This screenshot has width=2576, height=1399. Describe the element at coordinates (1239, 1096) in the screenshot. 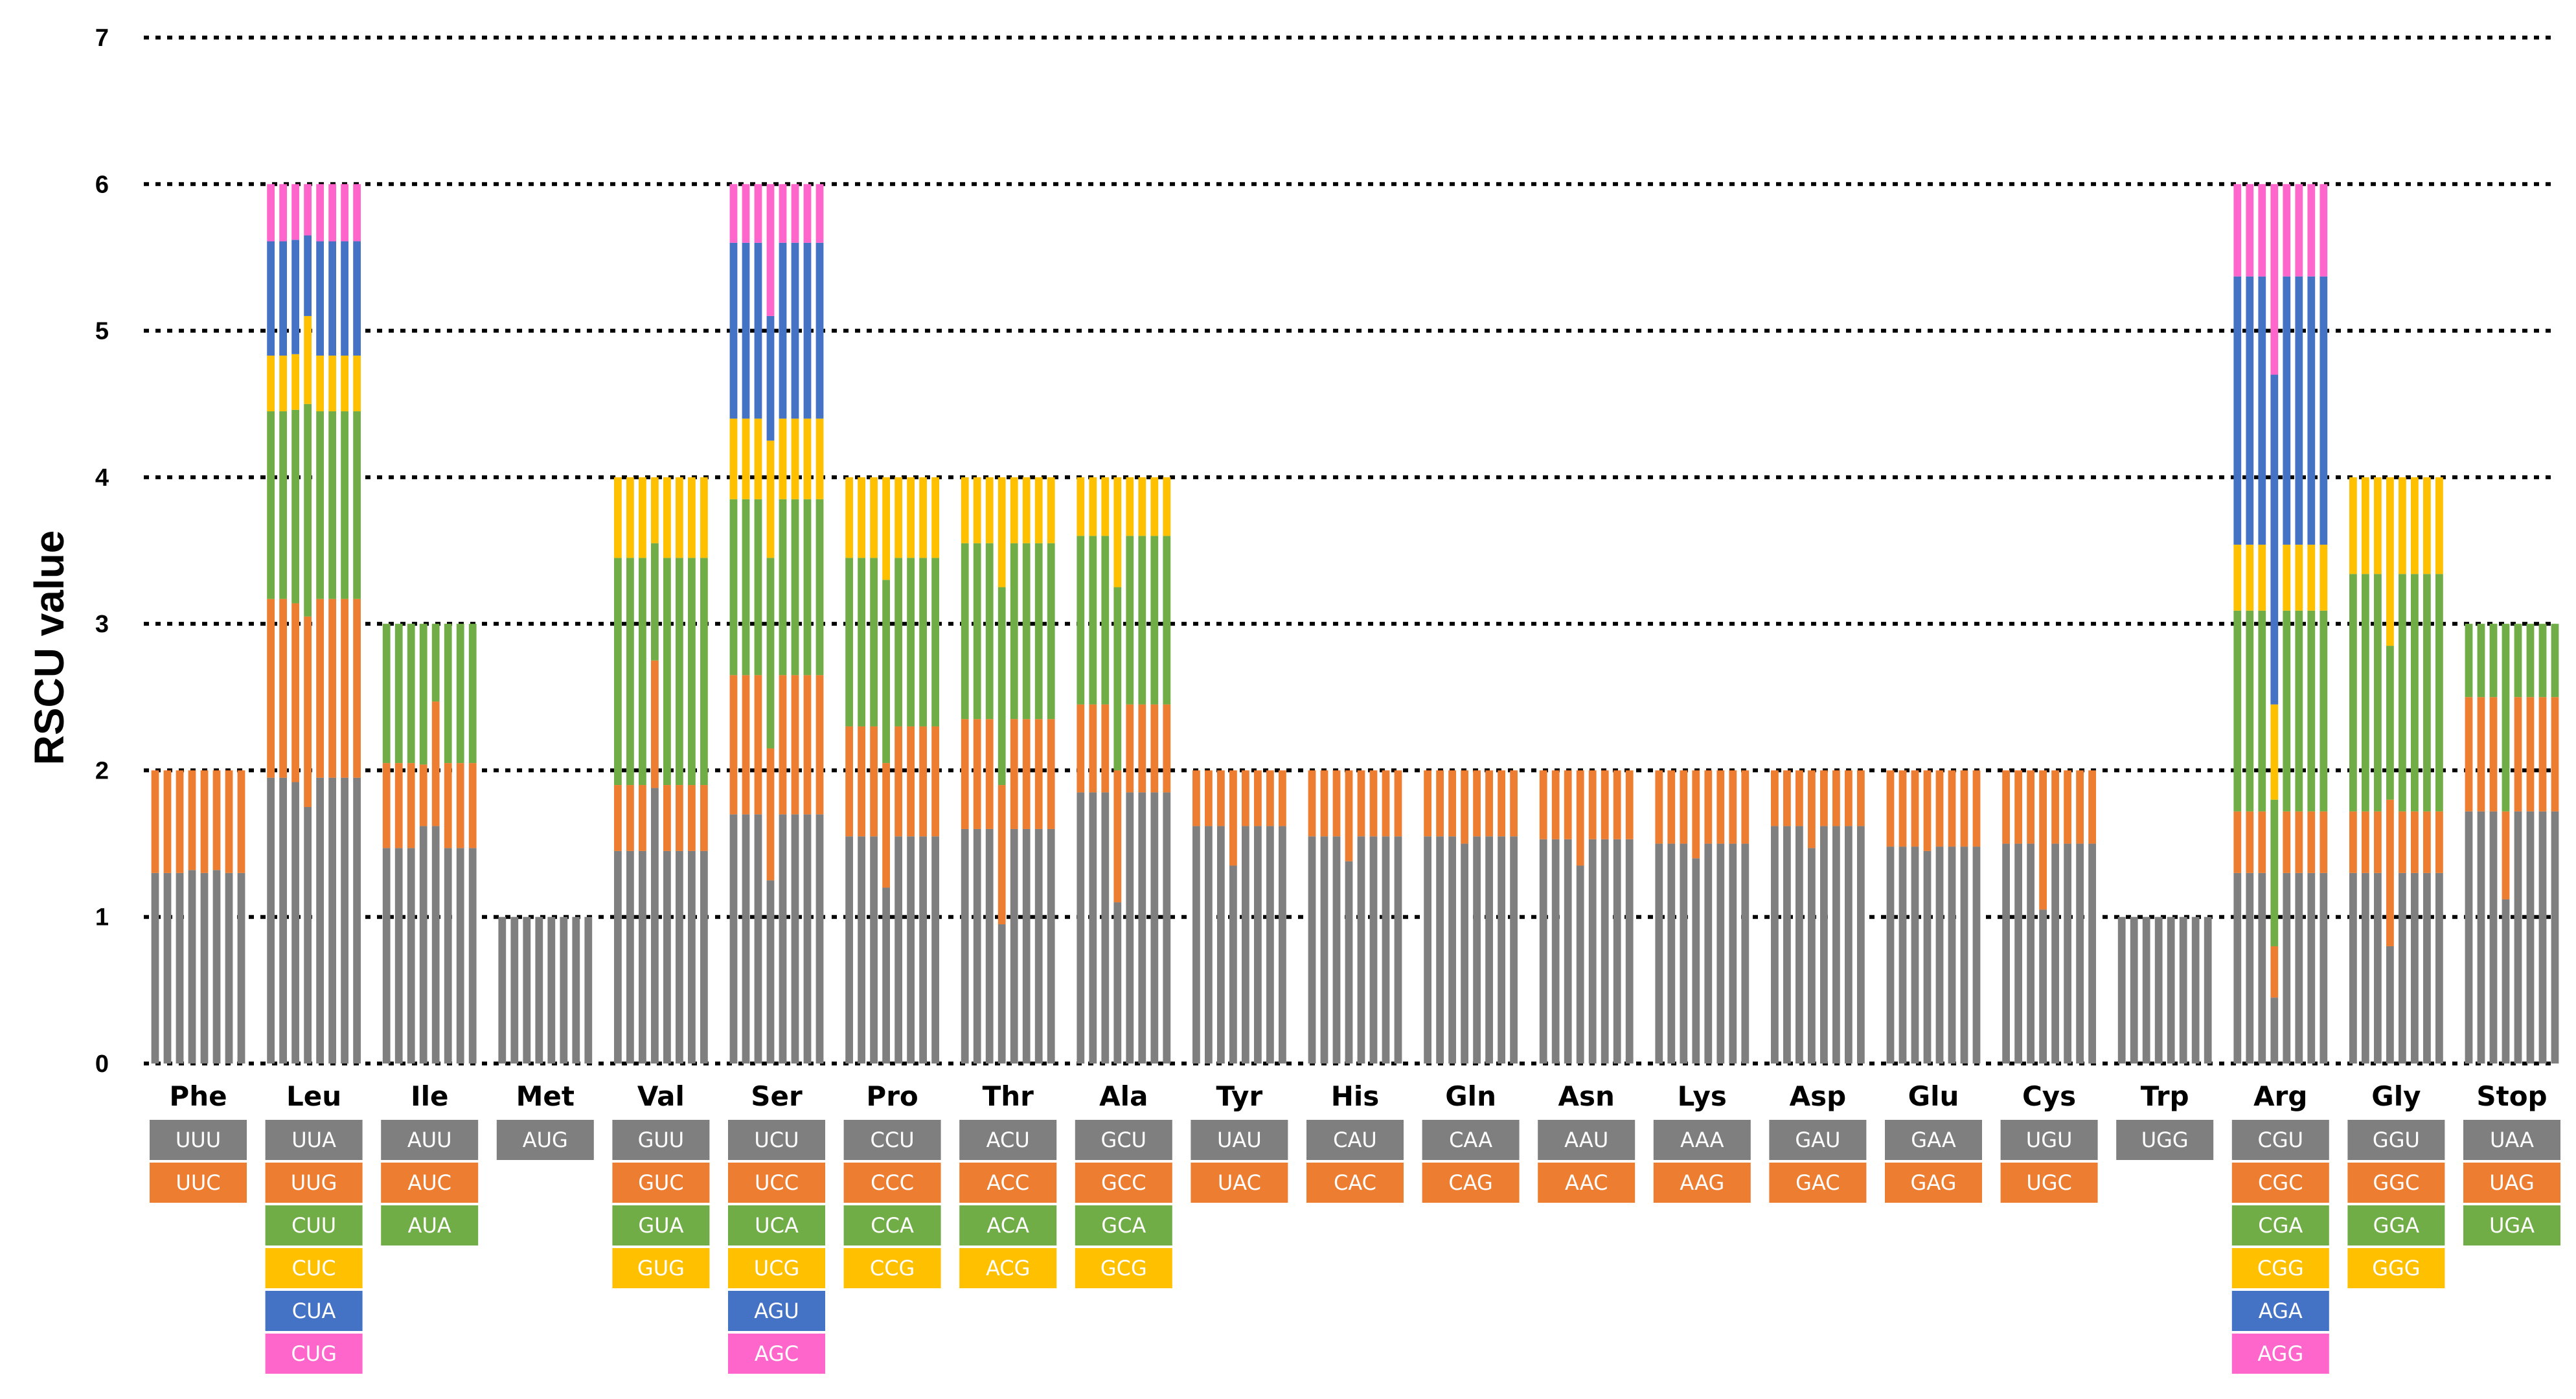

I see `x-tick-label: Tyr` at that location.